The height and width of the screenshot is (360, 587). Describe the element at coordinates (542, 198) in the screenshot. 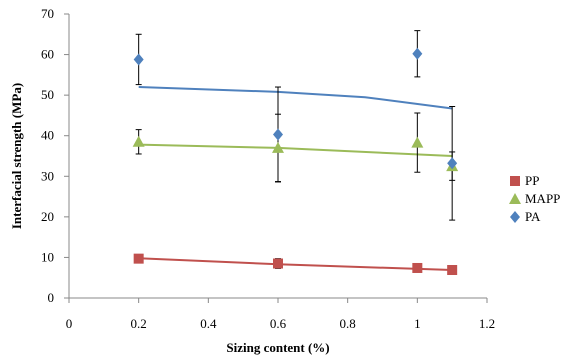

I see `legend-label-mapp: MAPP` at that location.